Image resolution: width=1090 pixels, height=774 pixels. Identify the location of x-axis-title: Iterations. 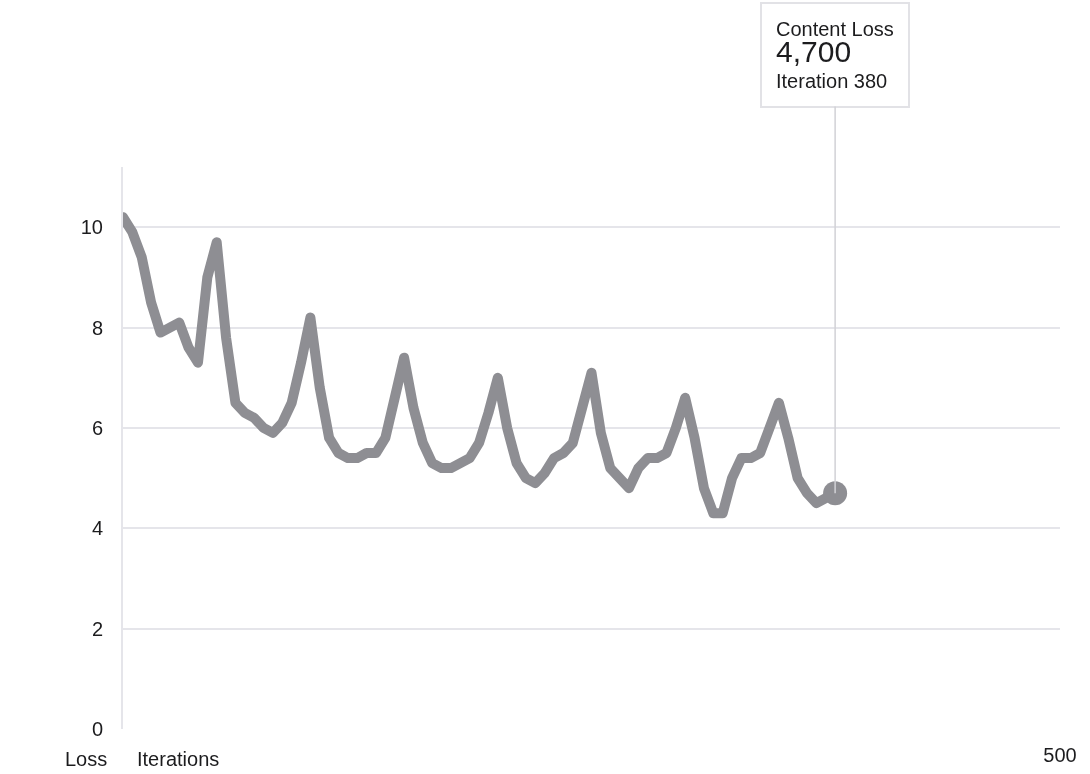
(178, 759).